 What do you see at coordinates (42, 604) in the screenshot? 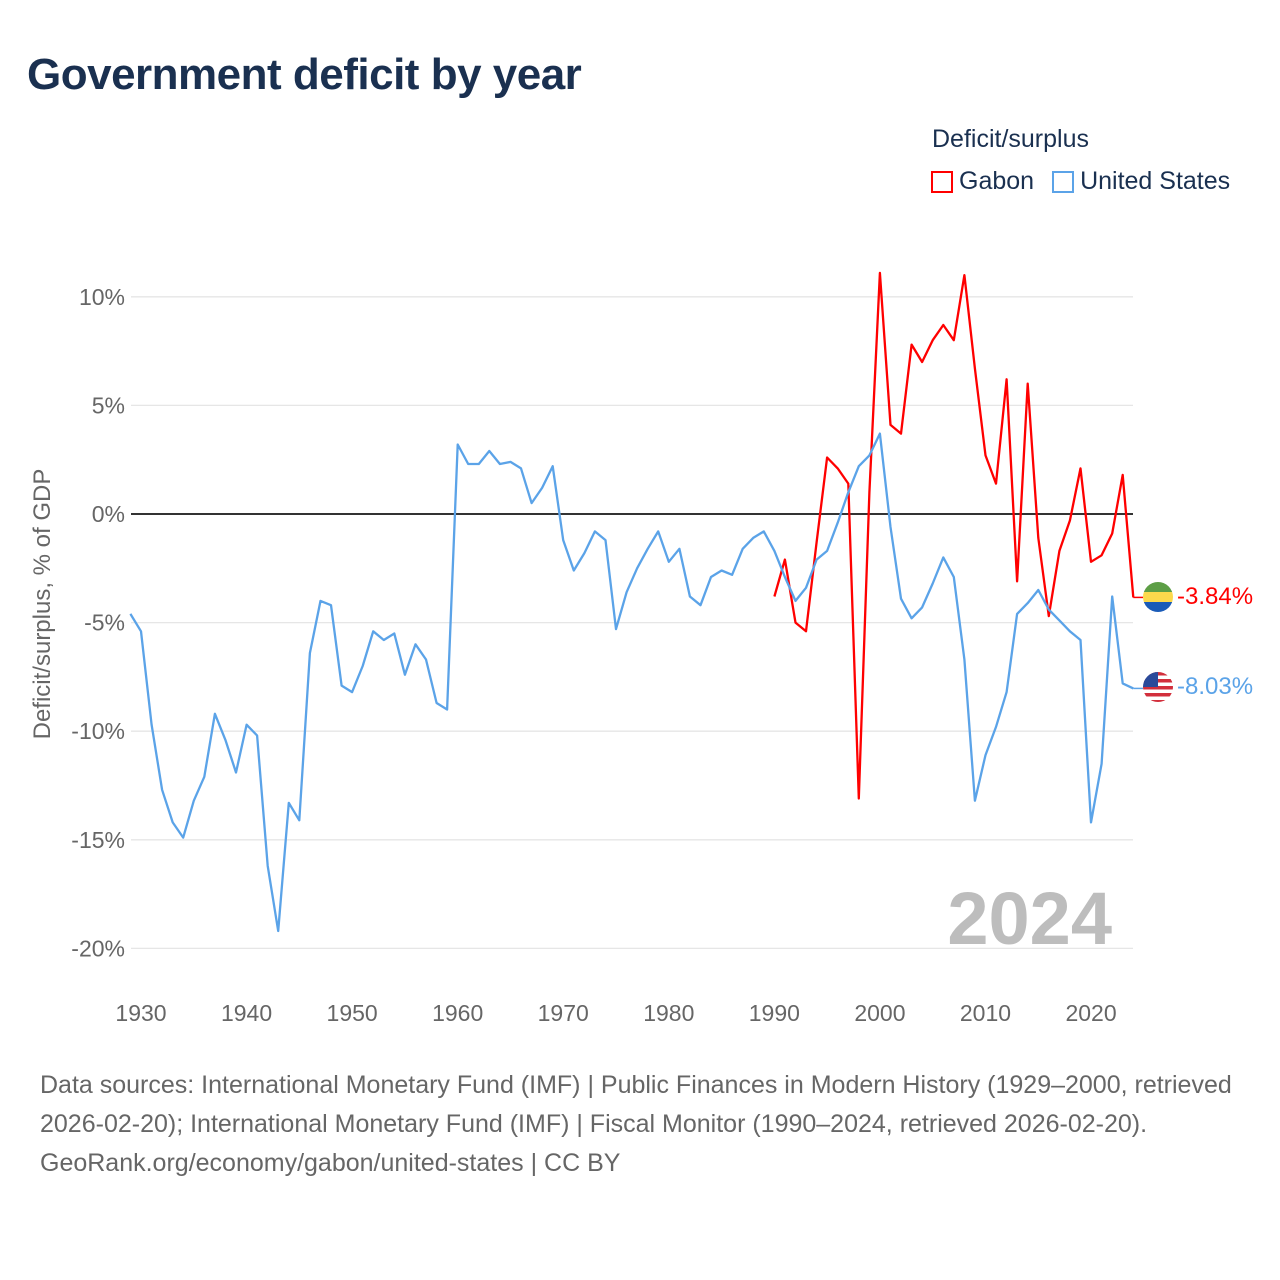
I see `y-axis-label: Deficit/surplus, % of GDP` at bounding box center [42, 604].